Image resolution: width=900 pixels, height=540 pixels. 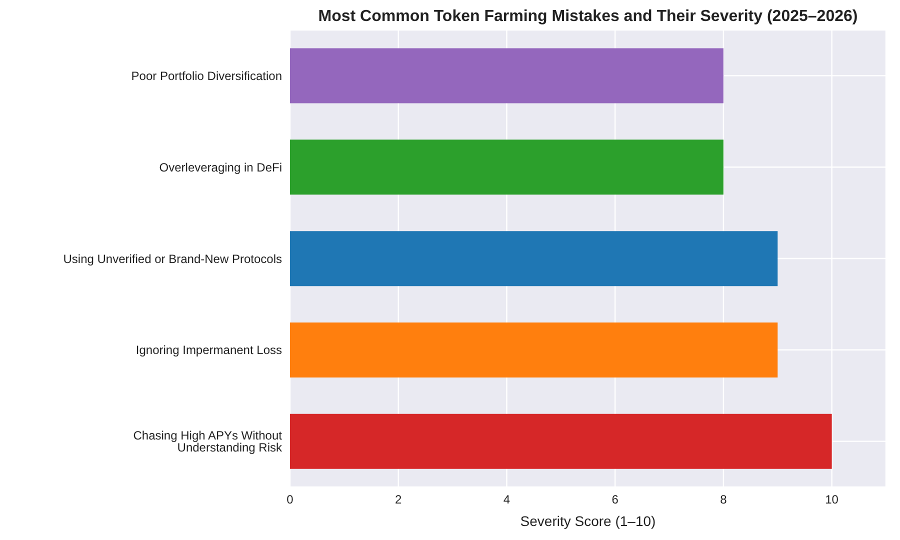 I want to click on x-tick-label: 0, so click(x=290, y=499).